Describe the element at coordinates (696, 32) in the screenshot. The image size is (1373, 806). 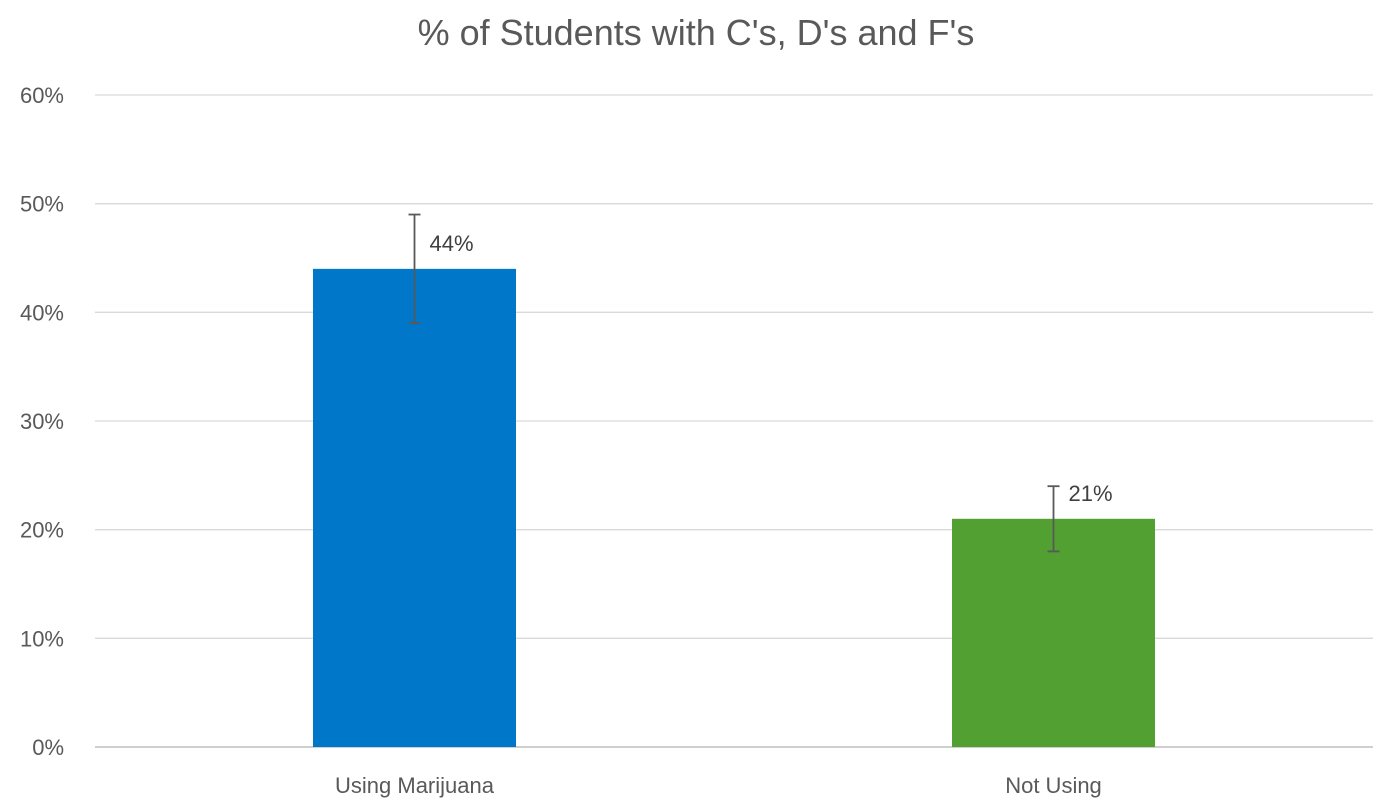
I see `chart-title: % of Students with C's, D's and F's` at that location.